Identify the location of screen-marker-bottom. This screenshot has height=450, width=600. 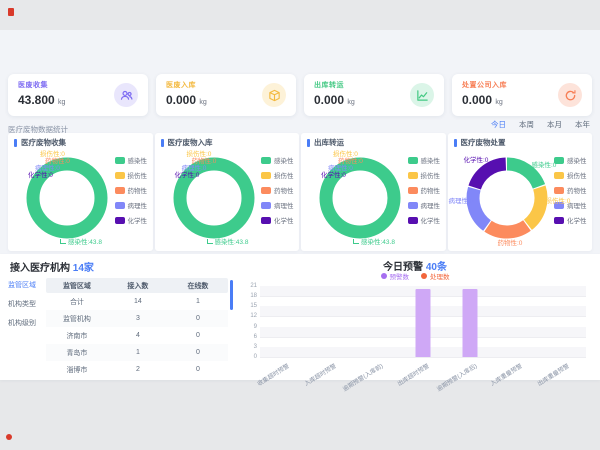
(9, 437).